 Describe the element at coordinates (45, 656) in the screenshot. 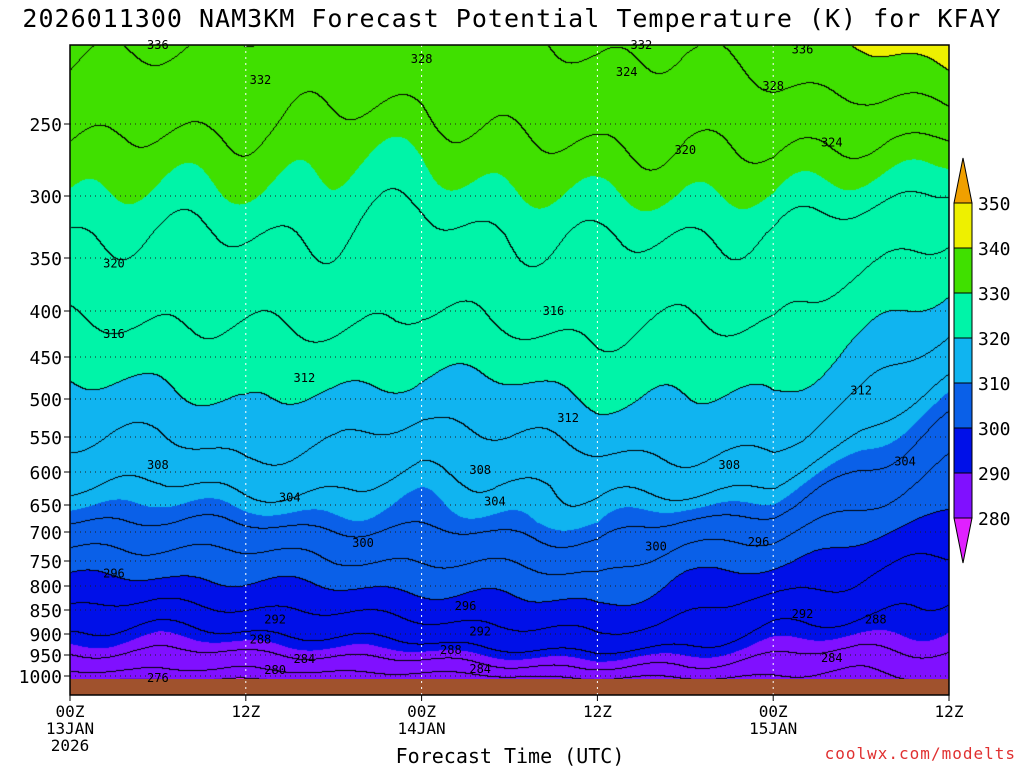

I see `y-tick-label-950: 950` at that location.